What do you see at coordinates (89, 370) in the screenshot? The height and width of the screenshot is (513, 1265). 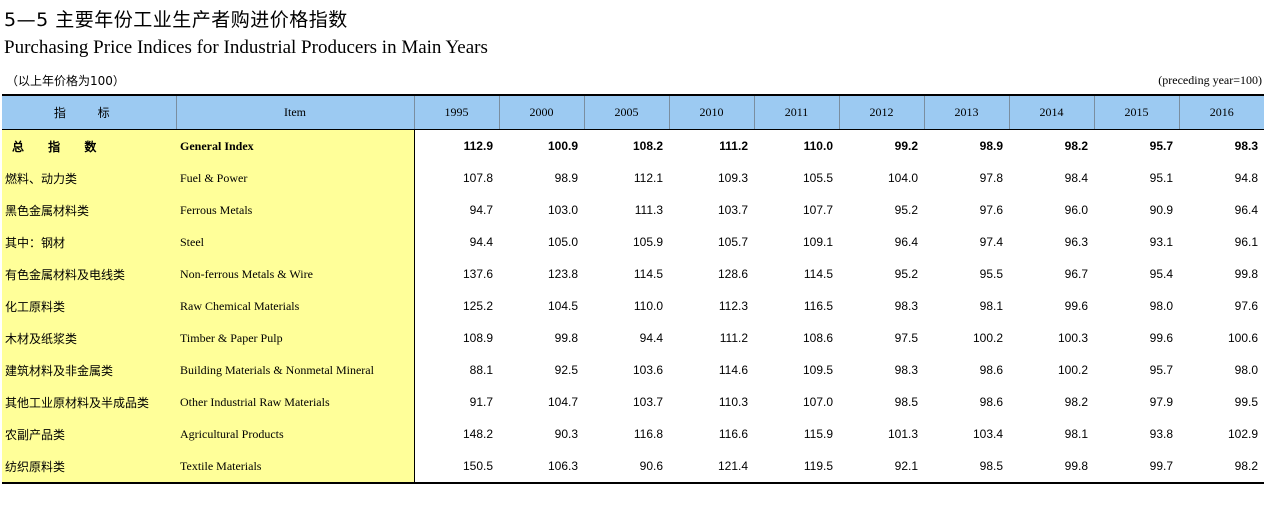 I see `row-label-cn: 建筑材料及非金属类` at bounding box center [89, 370].